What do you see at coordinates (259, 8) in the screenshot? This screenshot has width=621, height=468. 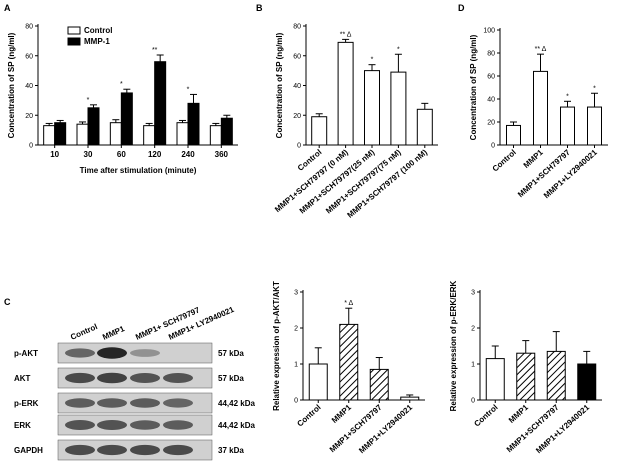 I see `panel-label-b: B` at bounding box center [259, 8].